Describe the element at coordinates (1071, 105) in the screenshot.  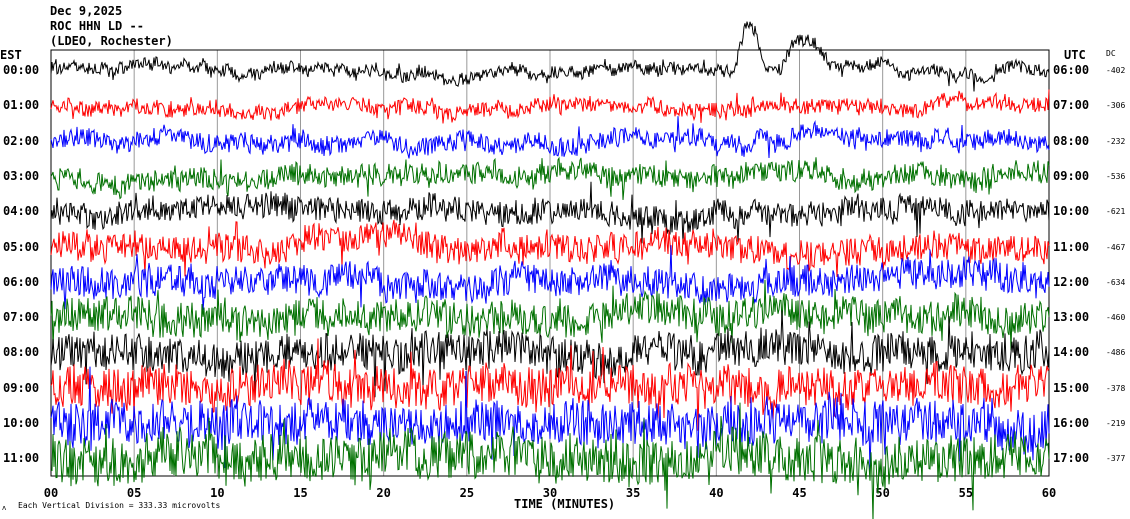
I see `utc-label-1: 07:00` at that location.